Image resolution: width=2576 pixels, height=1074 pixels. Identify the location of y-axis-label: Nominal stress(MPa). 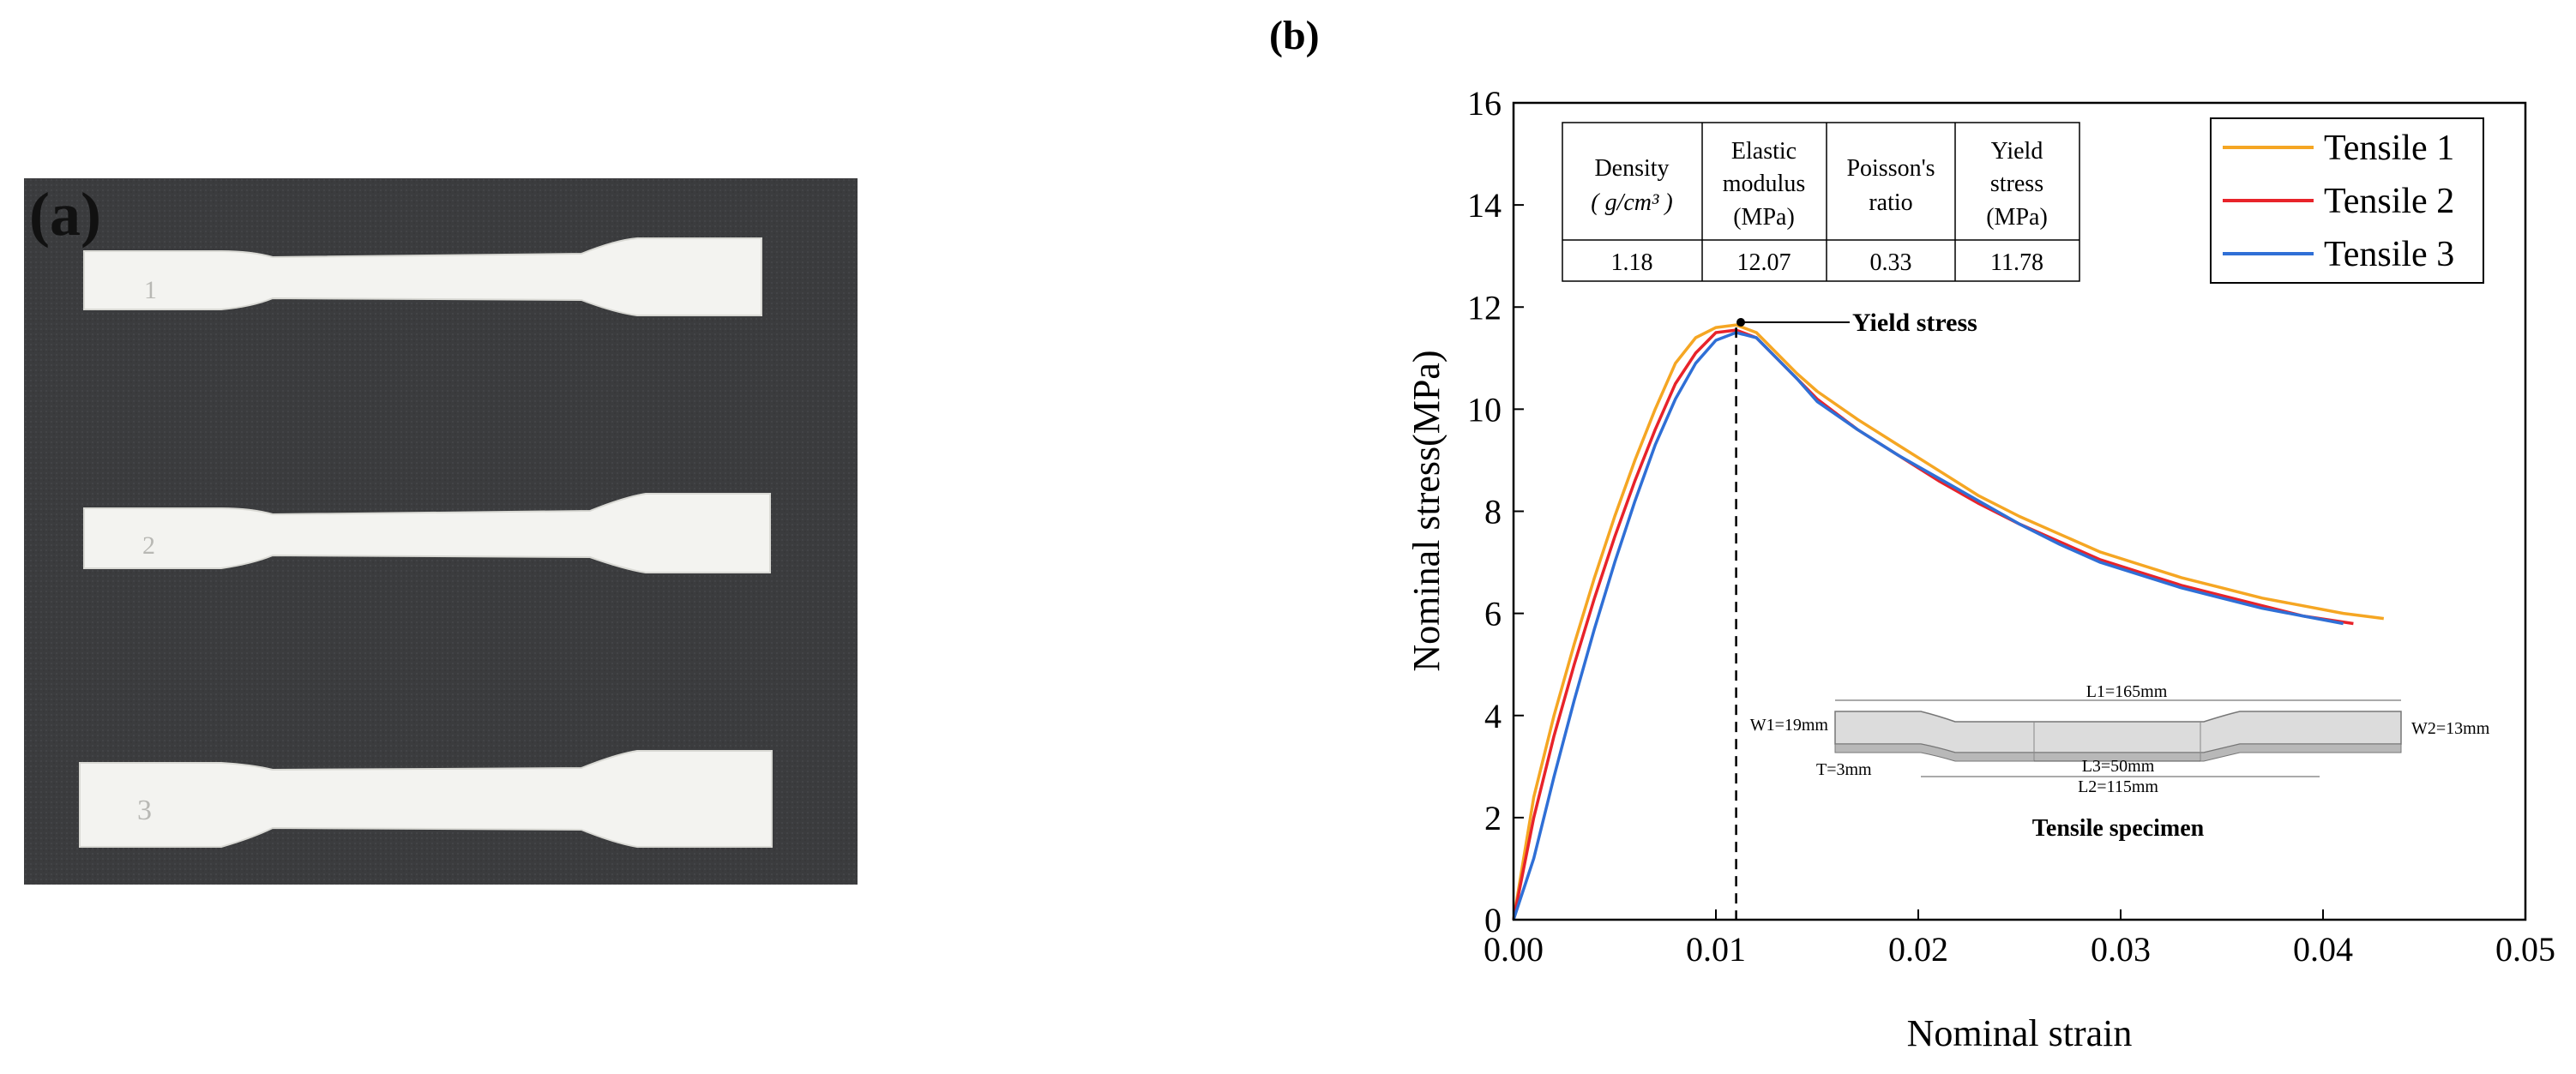
(1426, 510).